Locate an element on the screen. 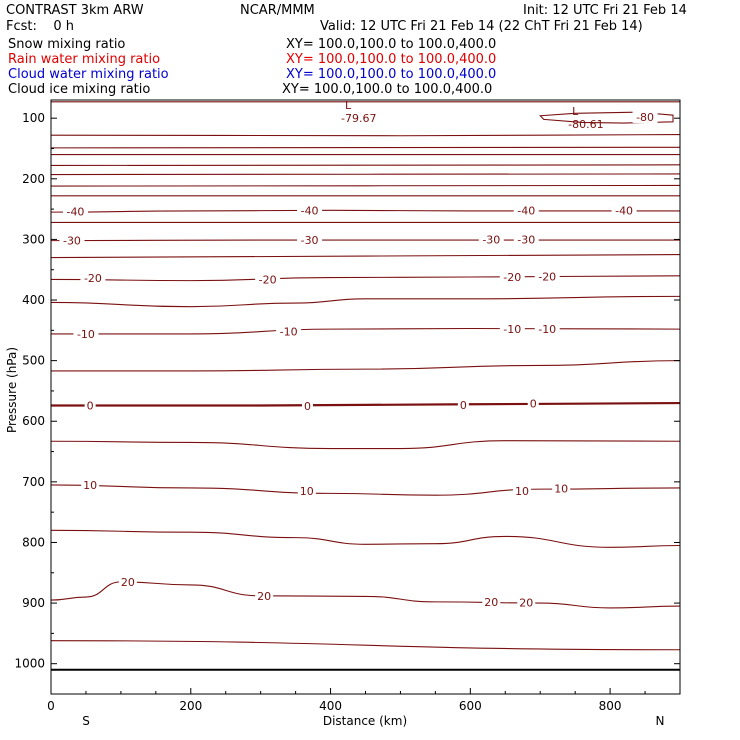 The image size is (740, 740). contour-line-m40 is located at coordinates (365, 211).